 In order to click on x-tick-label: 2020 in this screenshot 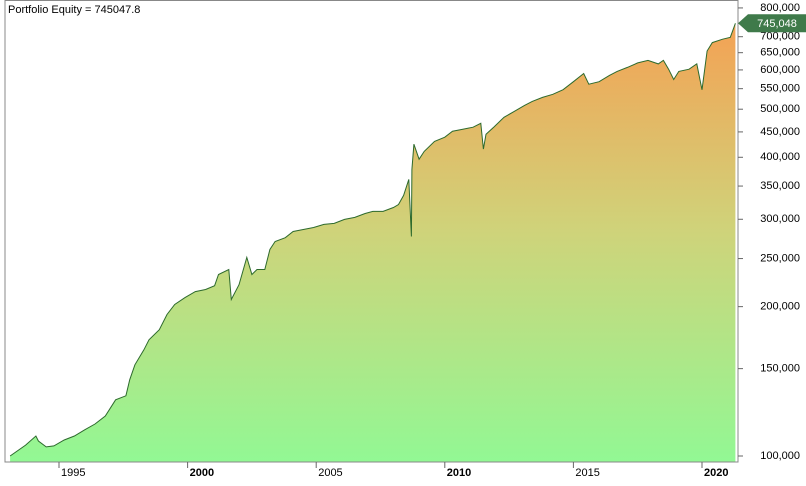, I will do `click(716, 473)`.